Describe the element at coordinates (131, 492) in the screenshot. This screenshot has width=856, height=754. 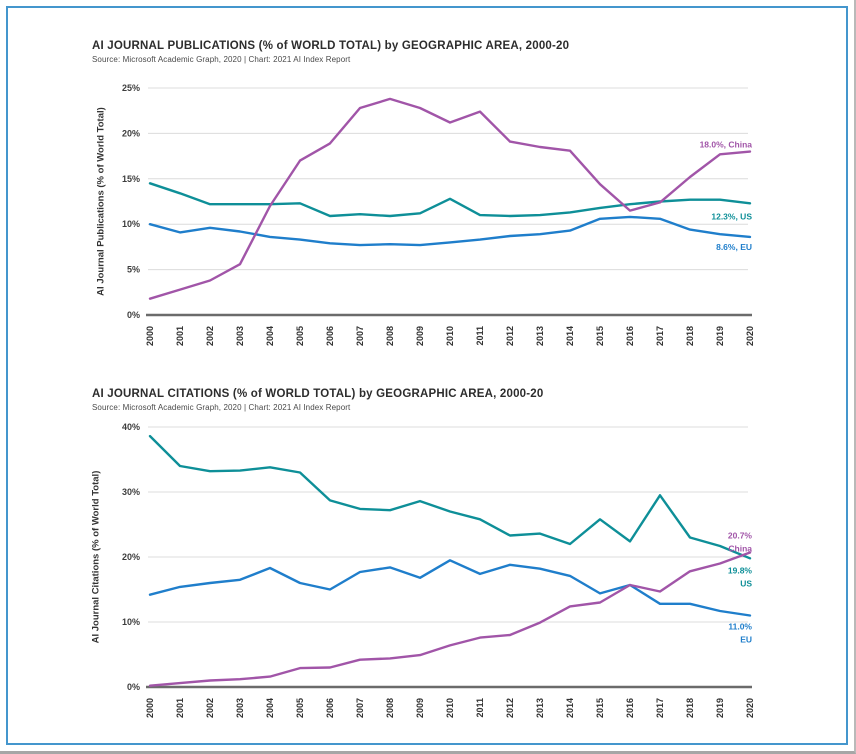
I see `y-tick-label: 30%` at that location.